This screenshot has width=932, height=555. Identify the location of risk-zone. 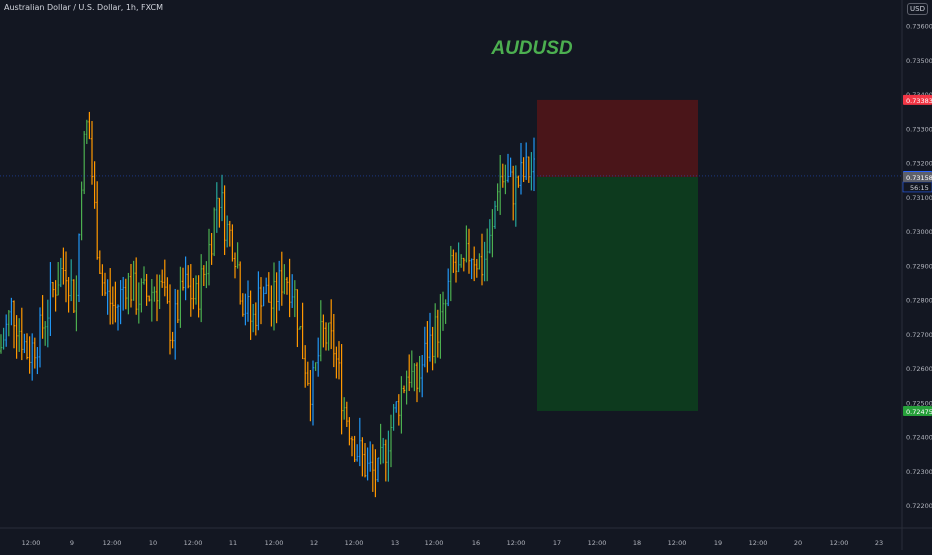
(617, 138).